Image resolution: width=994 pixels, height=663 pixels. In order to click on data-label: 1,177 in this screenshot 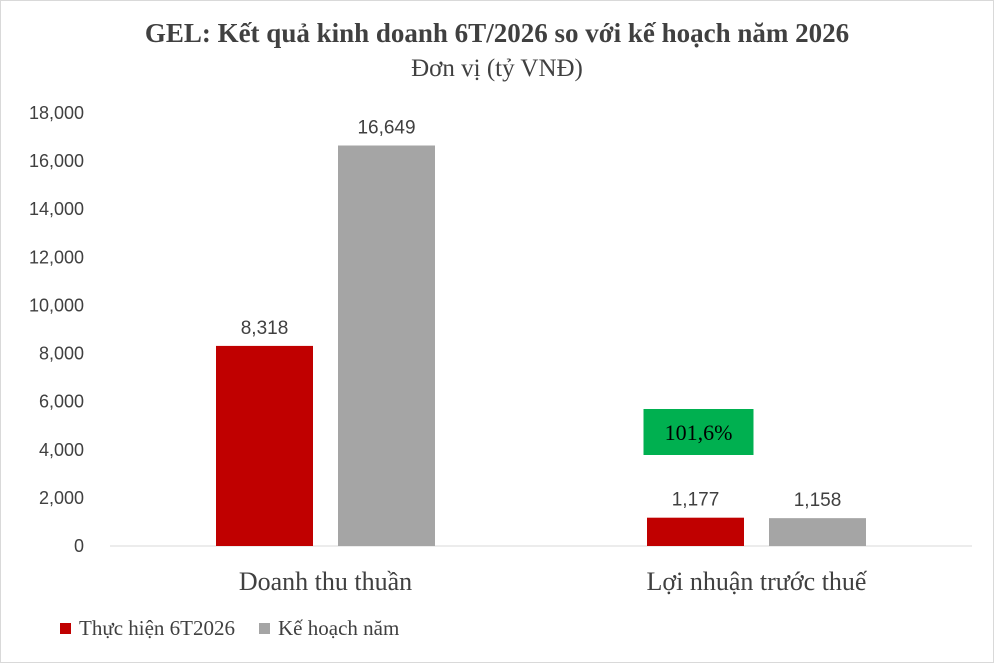, I will do `click(696, 500)`.